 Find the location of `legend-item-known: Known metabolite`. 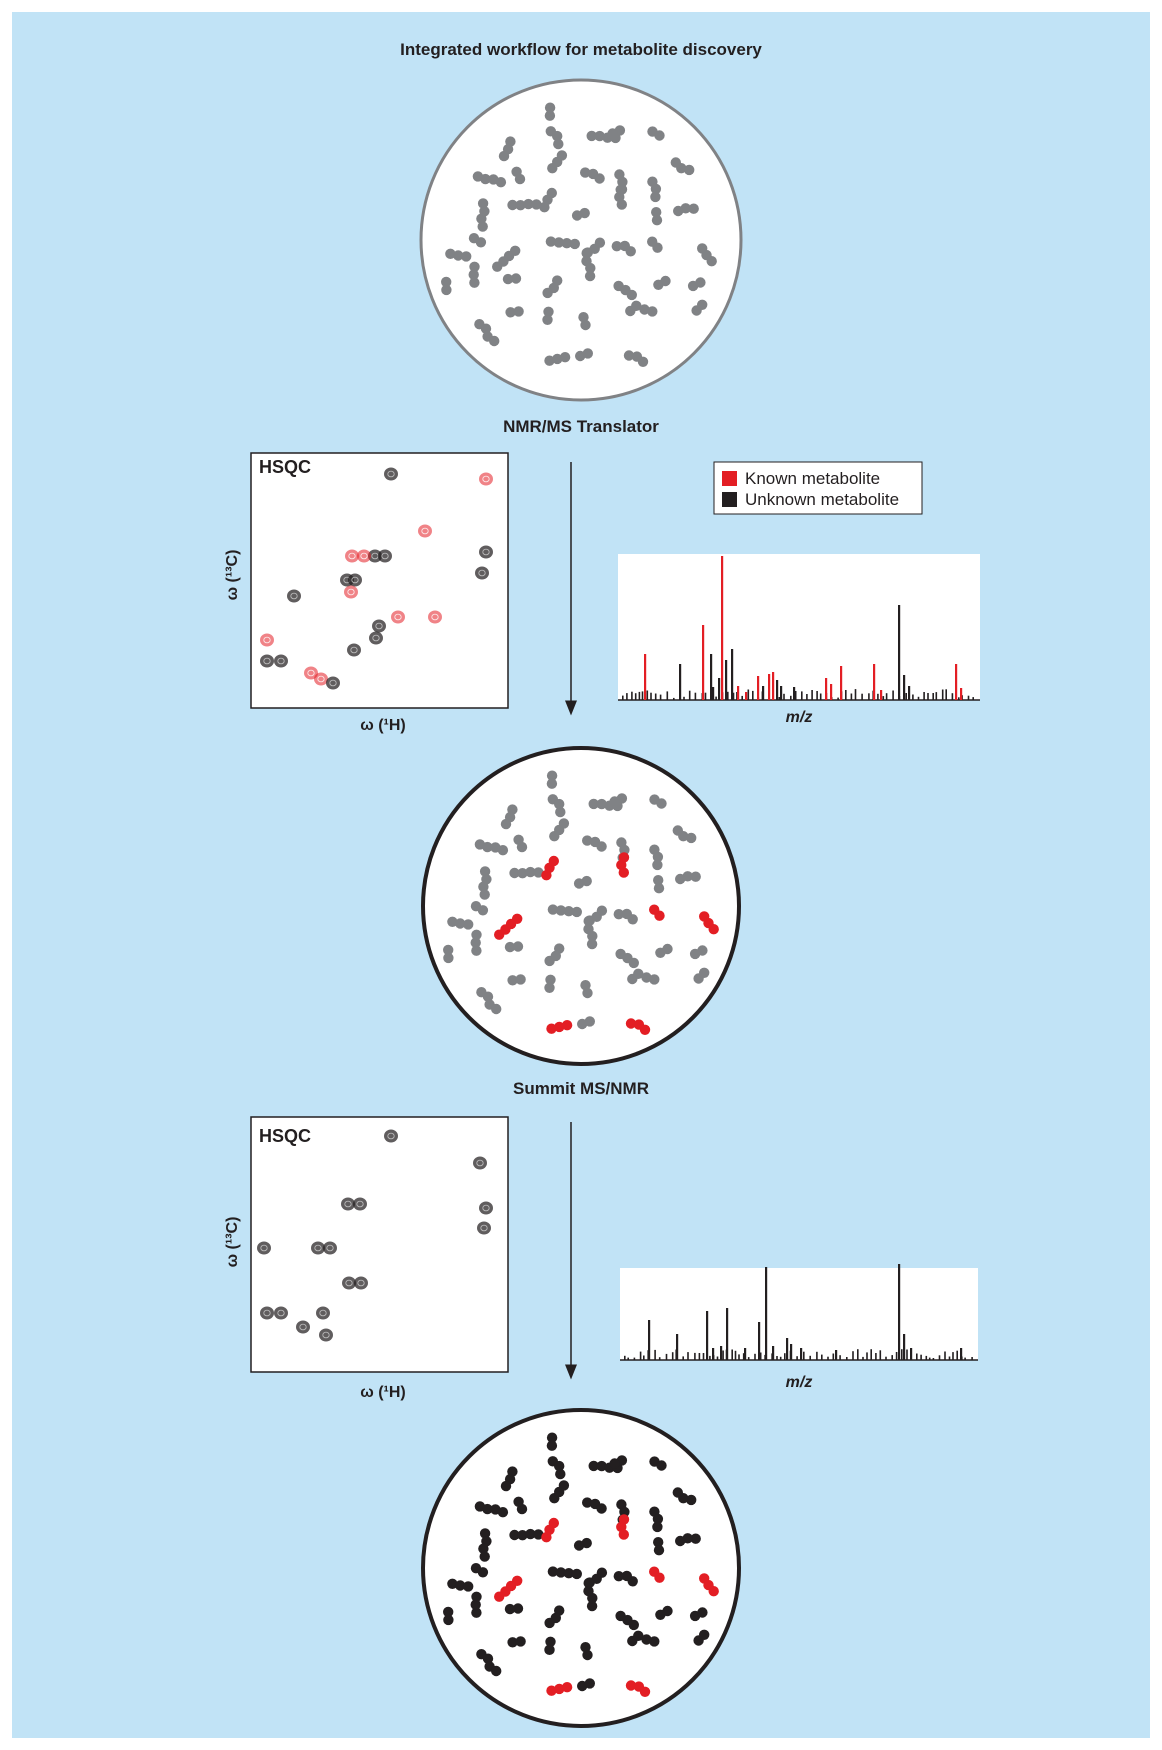

legend-item-known: Known metabolite is located at coordinates (801, 478).